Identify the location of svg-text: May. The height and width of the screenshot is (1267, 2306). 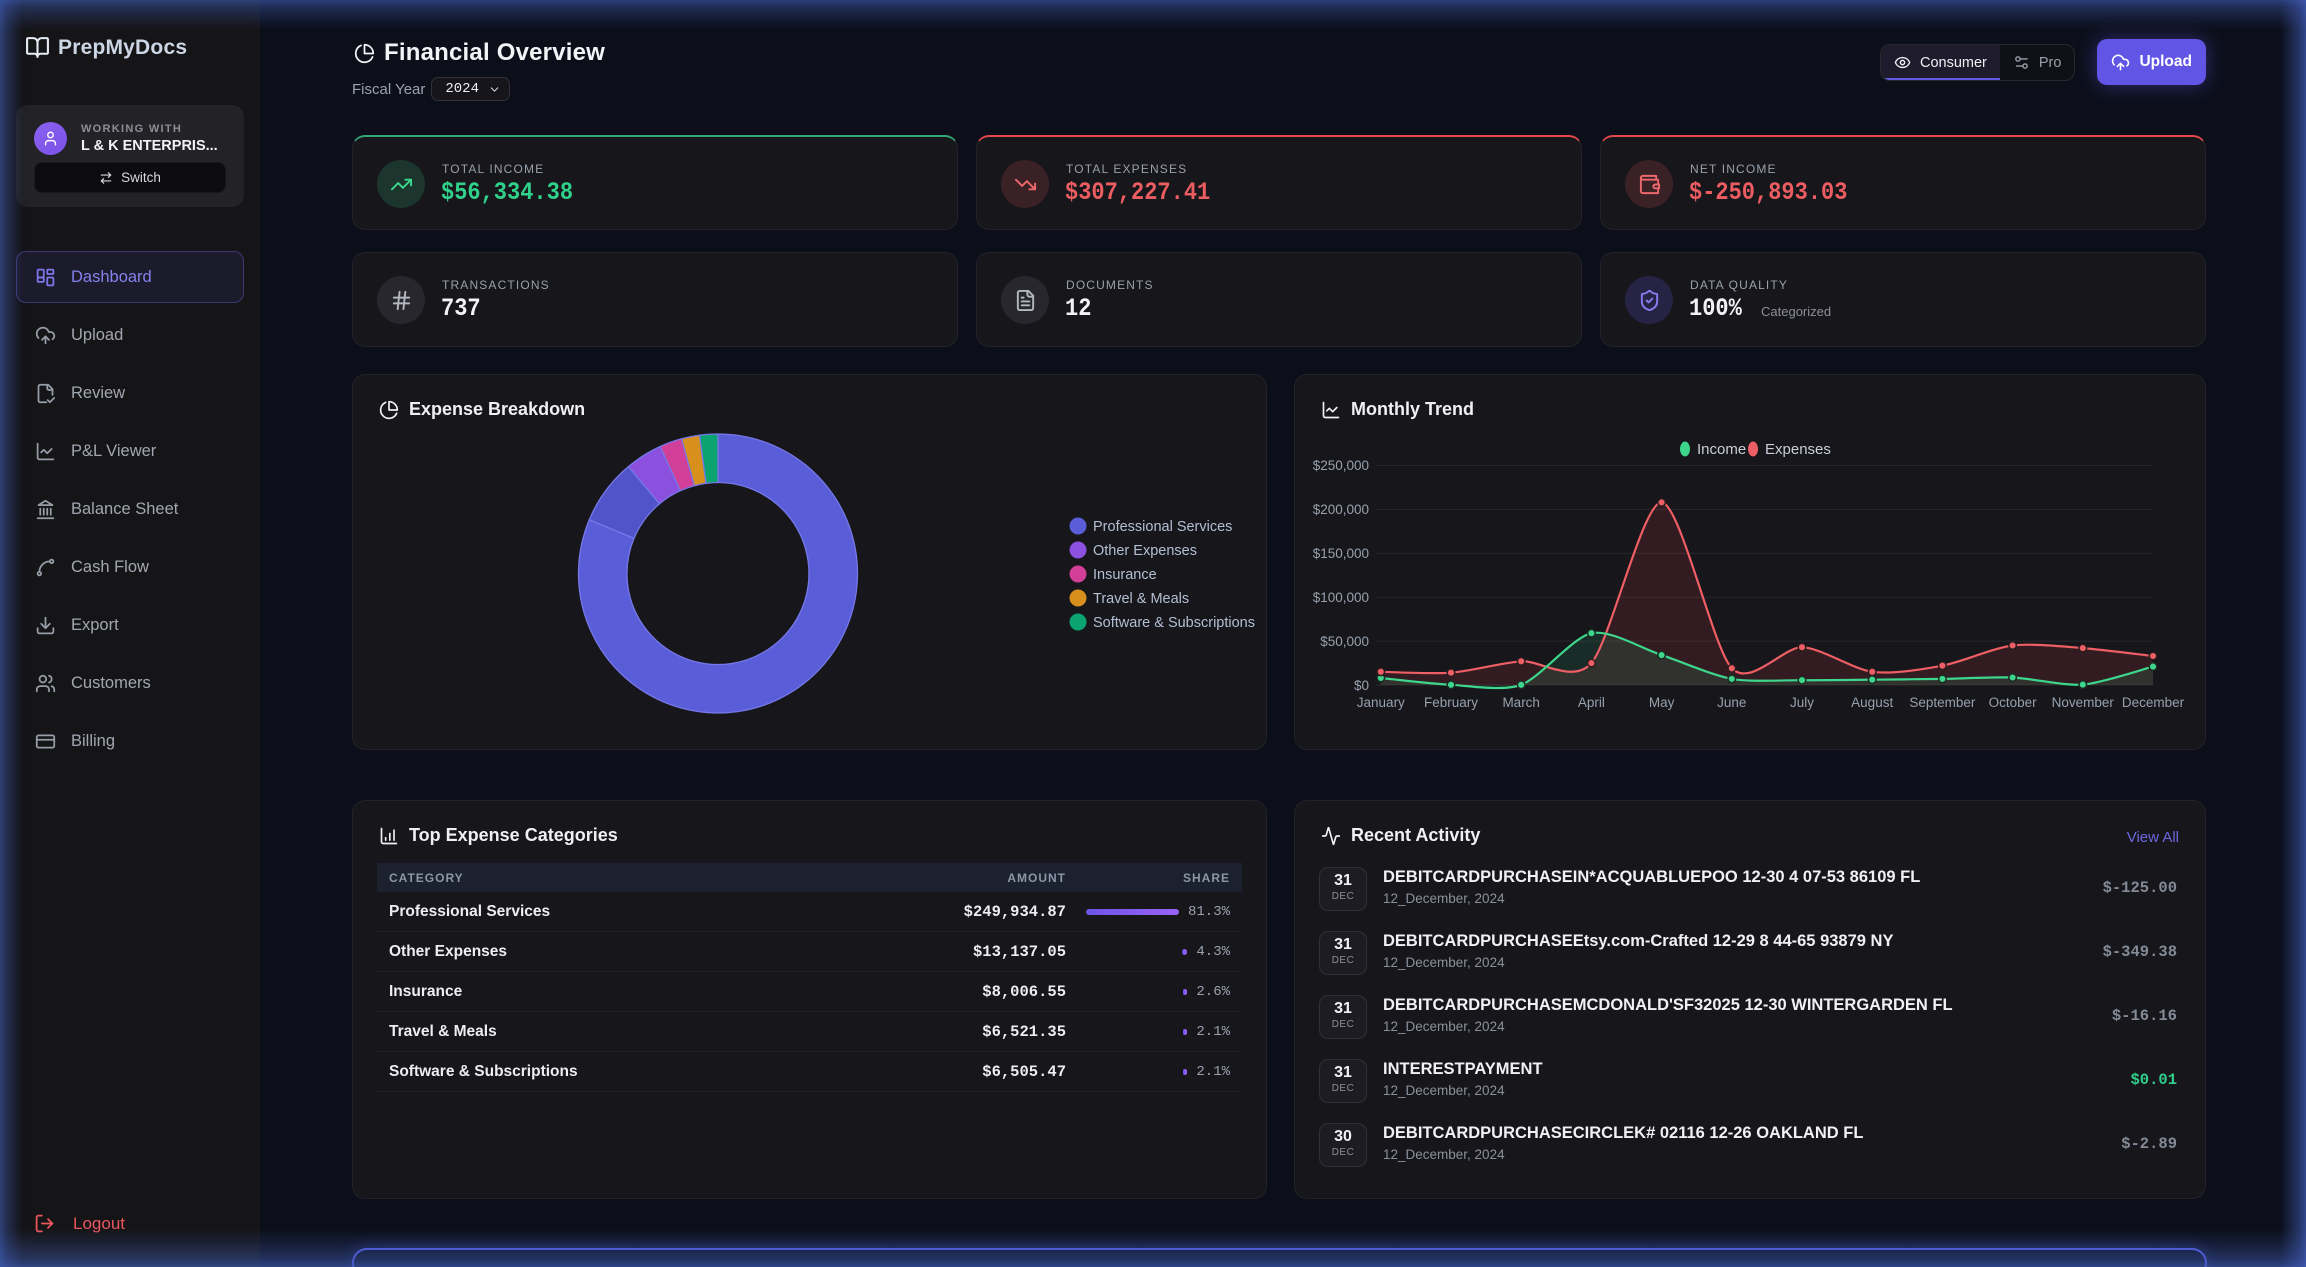
(1662, 702).